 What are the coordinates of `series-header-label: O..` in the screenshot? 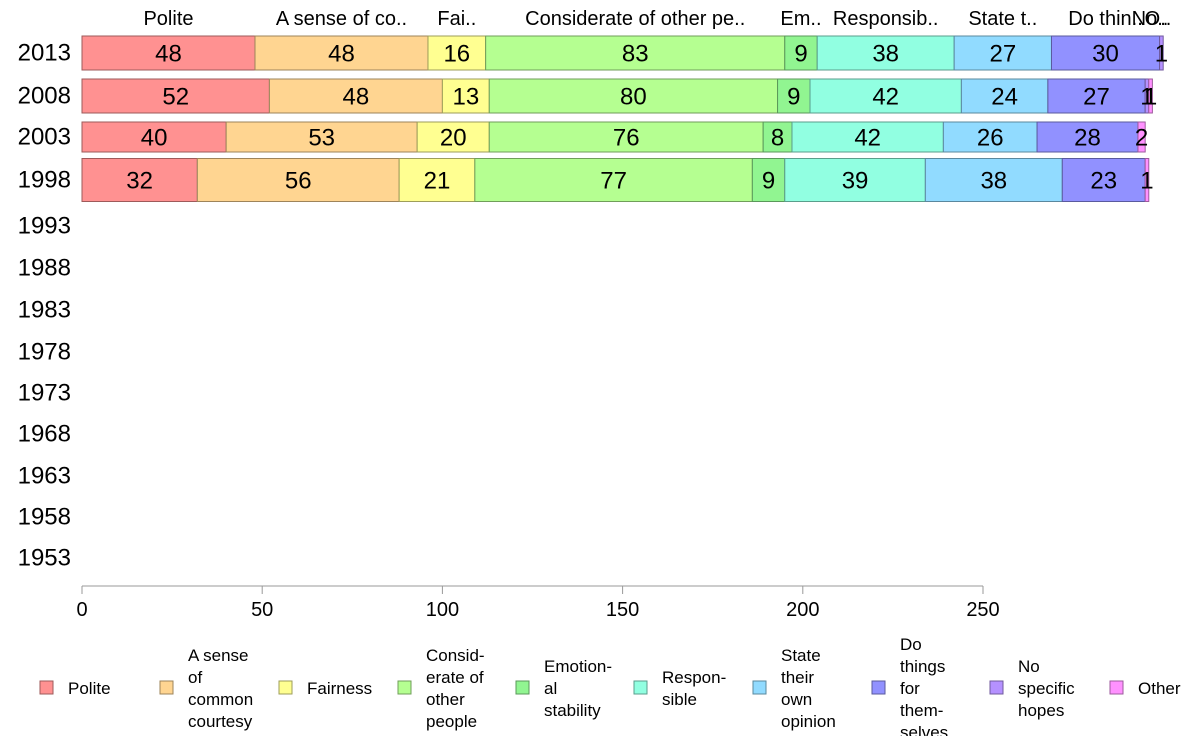 It's located at (1158, 19).